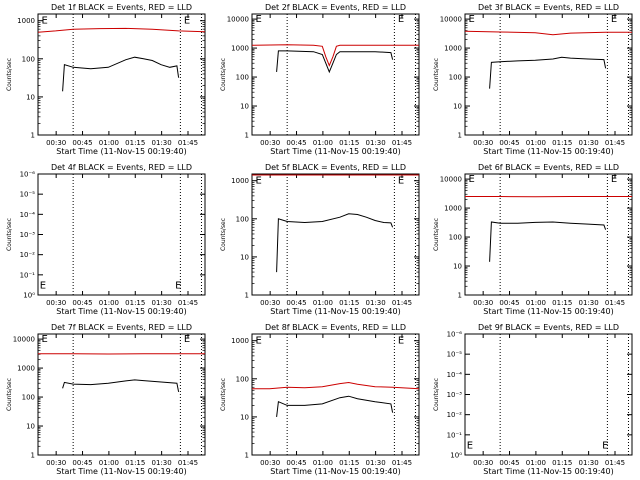 This screenshot has height=480, width=640. What do you see at coordinates (335, 7) in the screenshot?
I see `chart-title: Det 2f BLACK = Events, RED = LLD` at bounding box center [335, 7].